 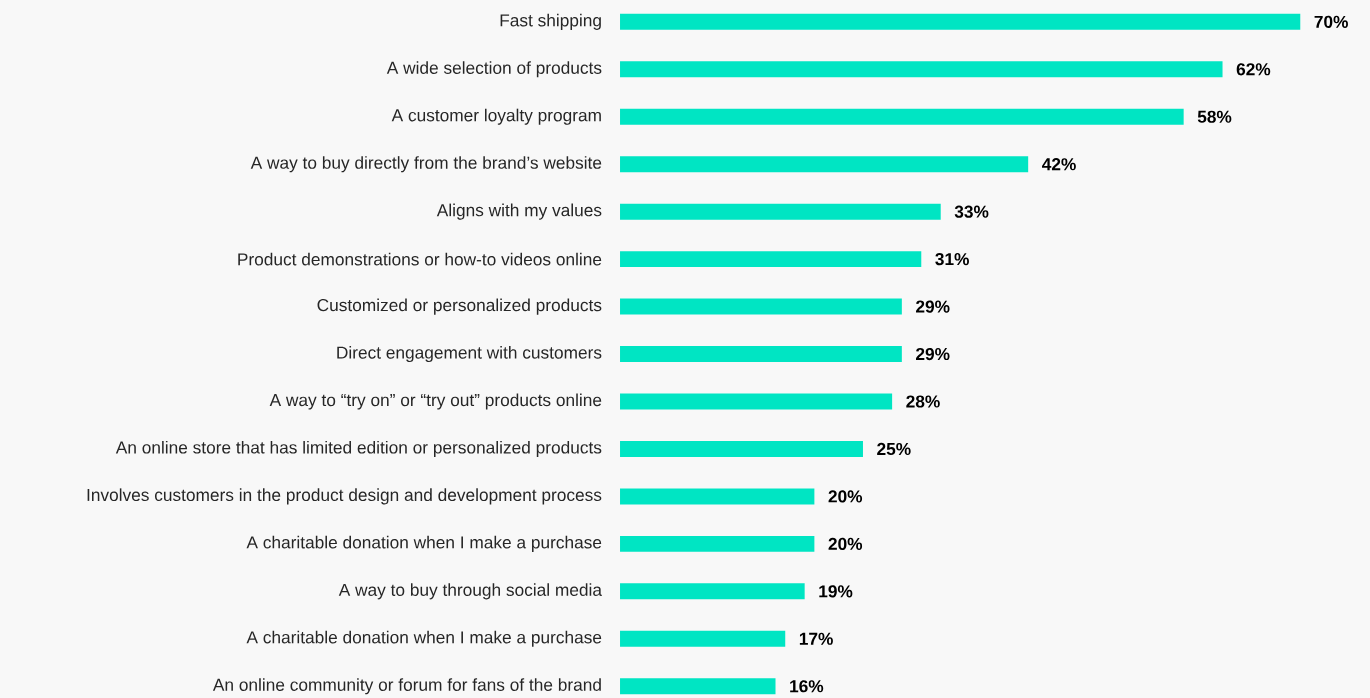 I want to click on y-tick-label: An online store that has limited edition or personalized products, so click(x=358, y=448).